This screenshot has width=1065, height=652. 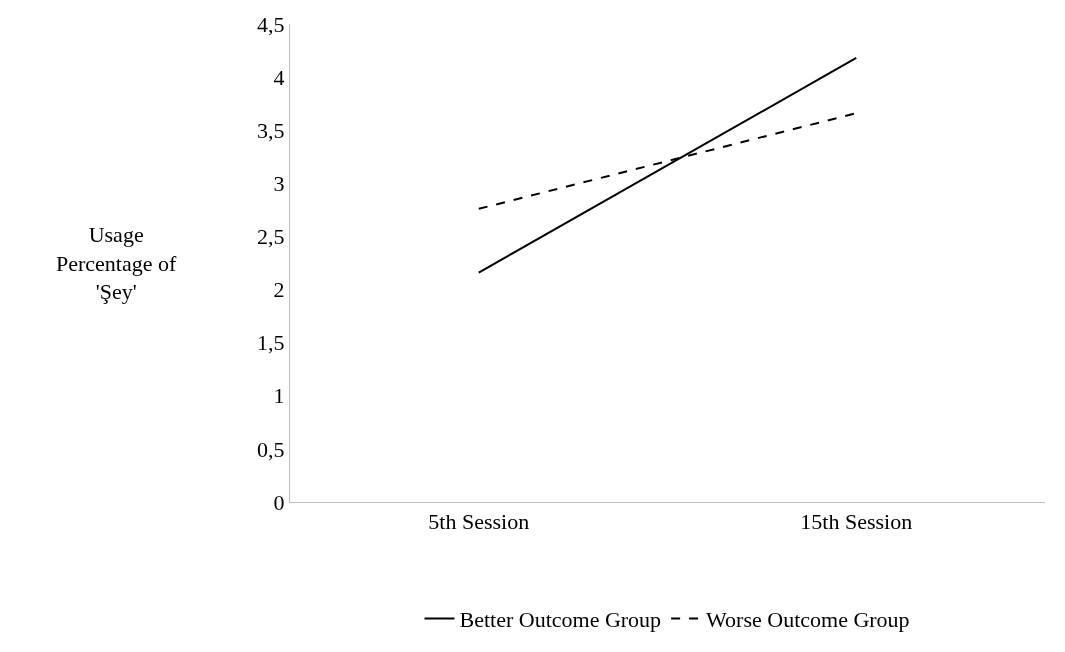 I want to click on y-tick-label: 3,5, so click(x=271, y=130).